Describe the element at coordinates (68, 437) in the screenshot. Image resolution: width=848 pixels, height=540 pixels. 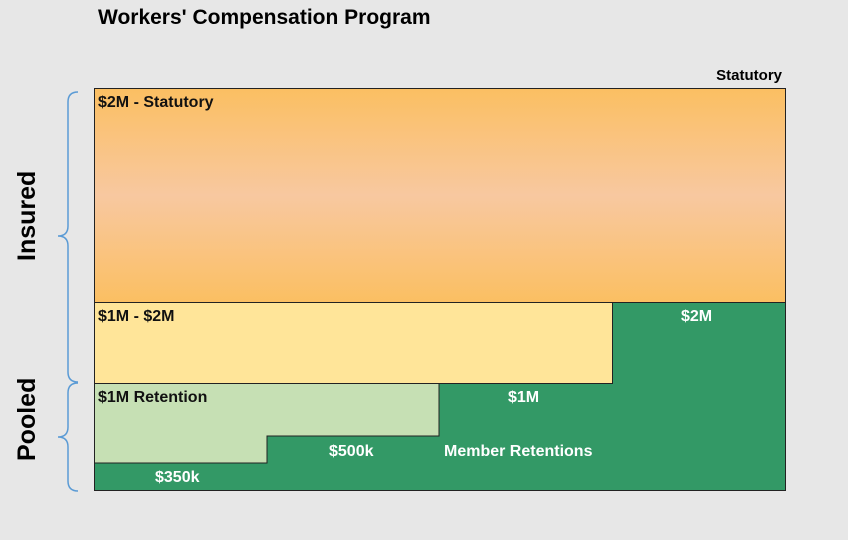
I see `pooled-bracket` at that location.